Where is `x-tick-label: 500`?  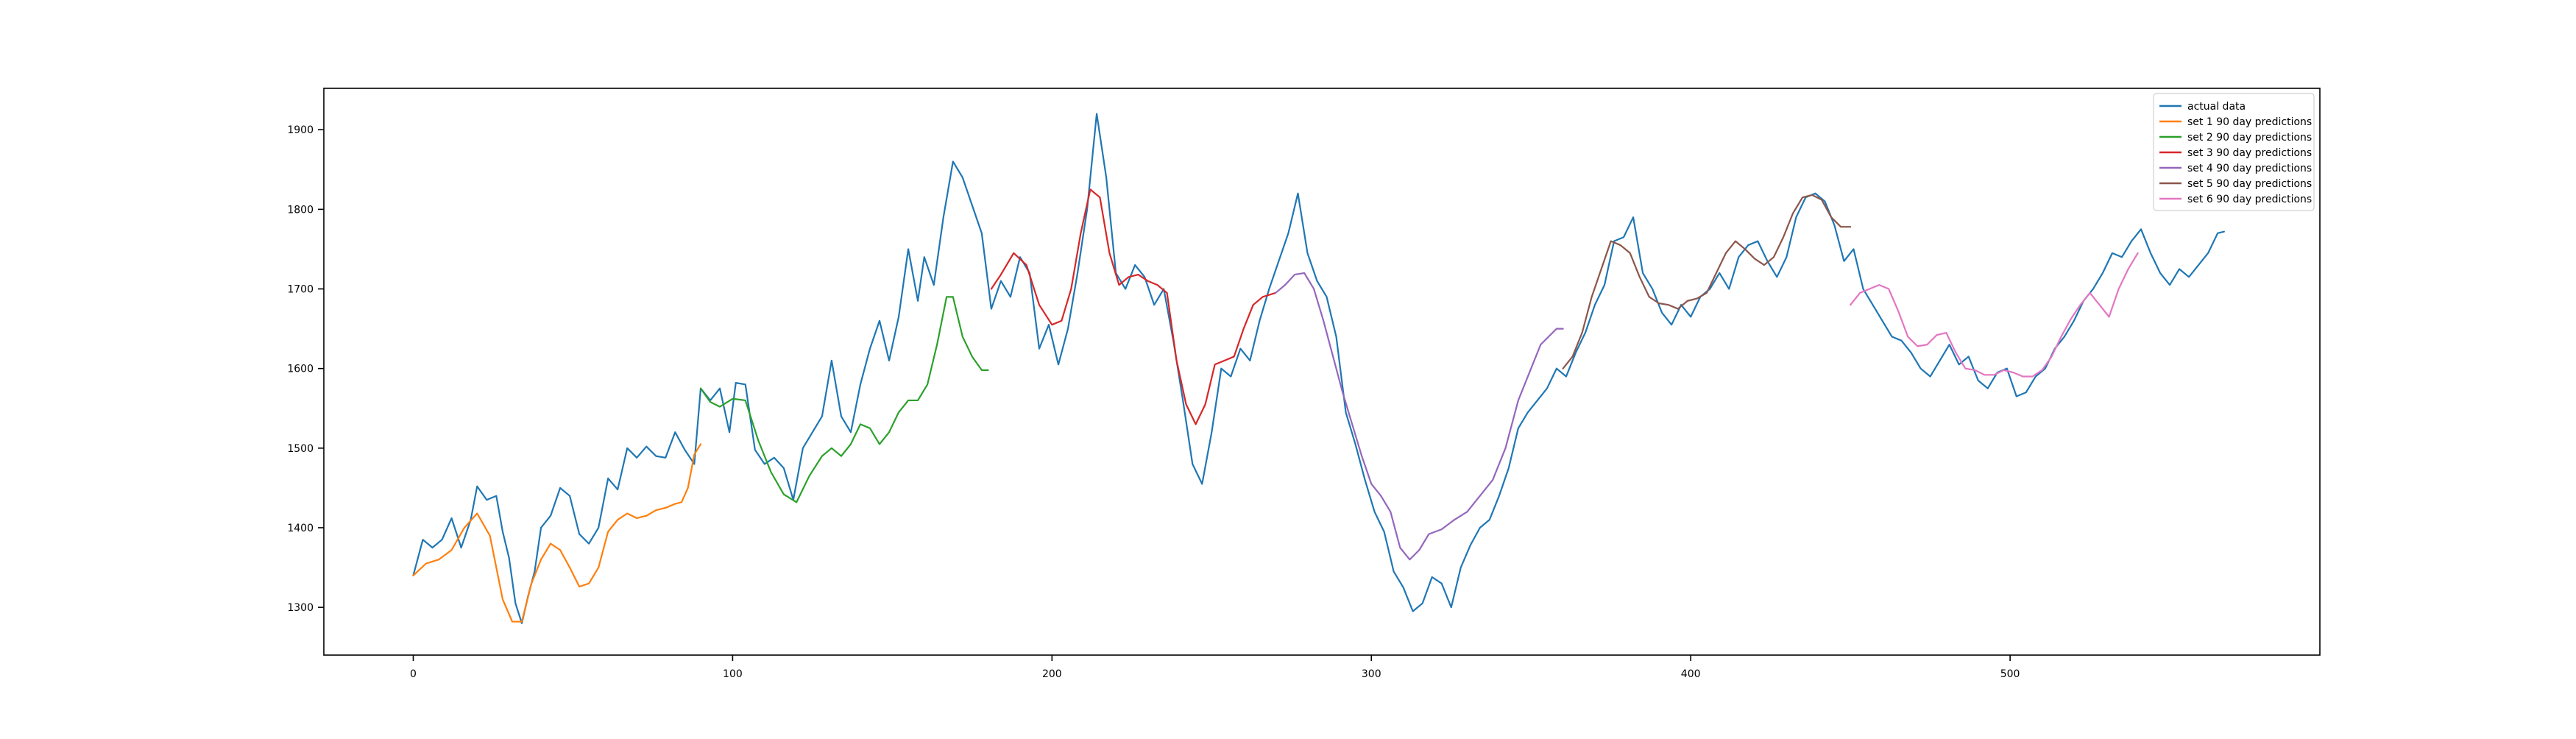 x-tick-label: 500 is located at coordinates (2010, 674).